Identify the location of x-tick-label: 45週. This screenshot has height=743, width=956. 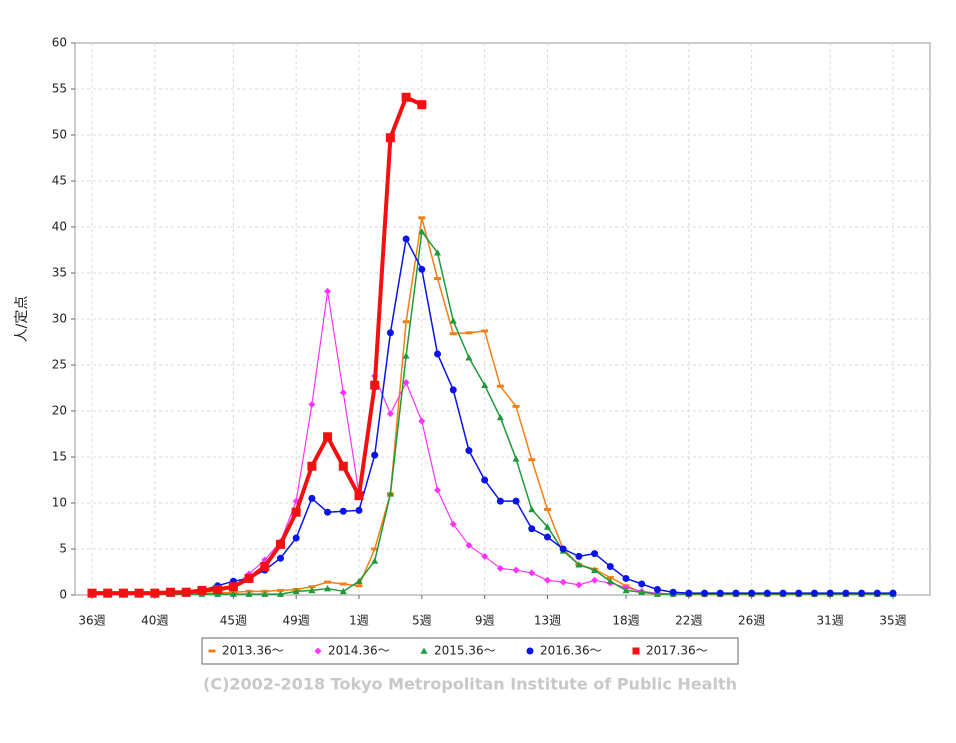
(233, 621).